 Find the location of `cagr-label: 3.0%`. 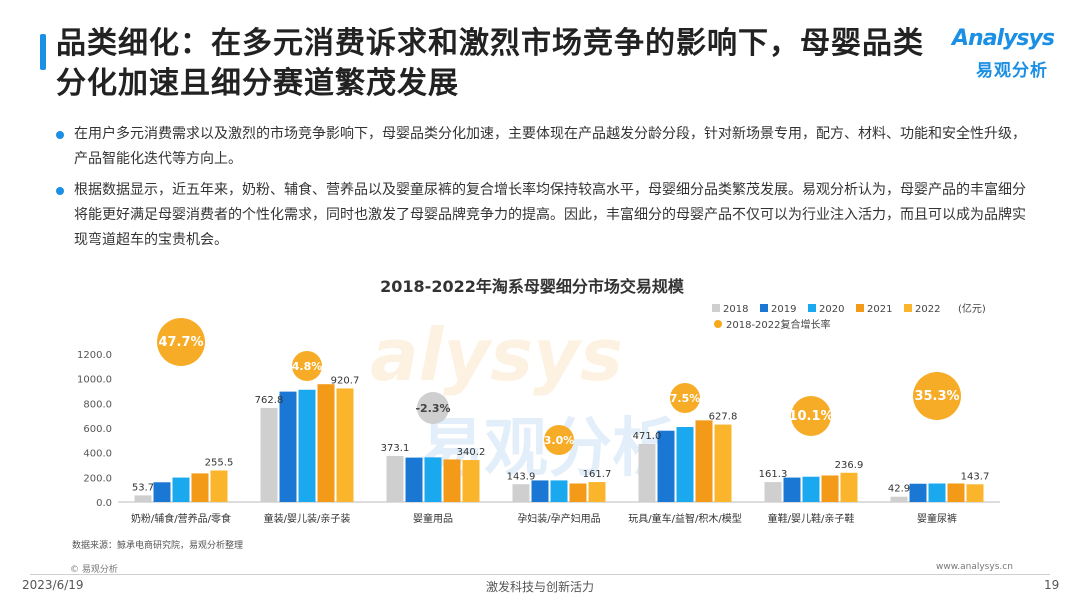

cagr-label: 3.0% is located at coordinates (559, 440).